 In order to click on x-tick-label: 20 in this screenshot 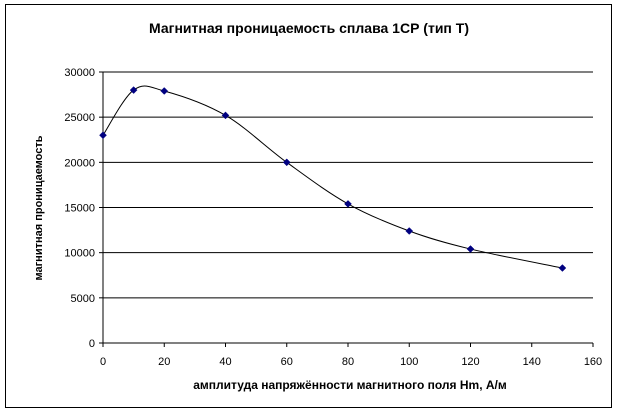, I will do `click(164, 362)`.